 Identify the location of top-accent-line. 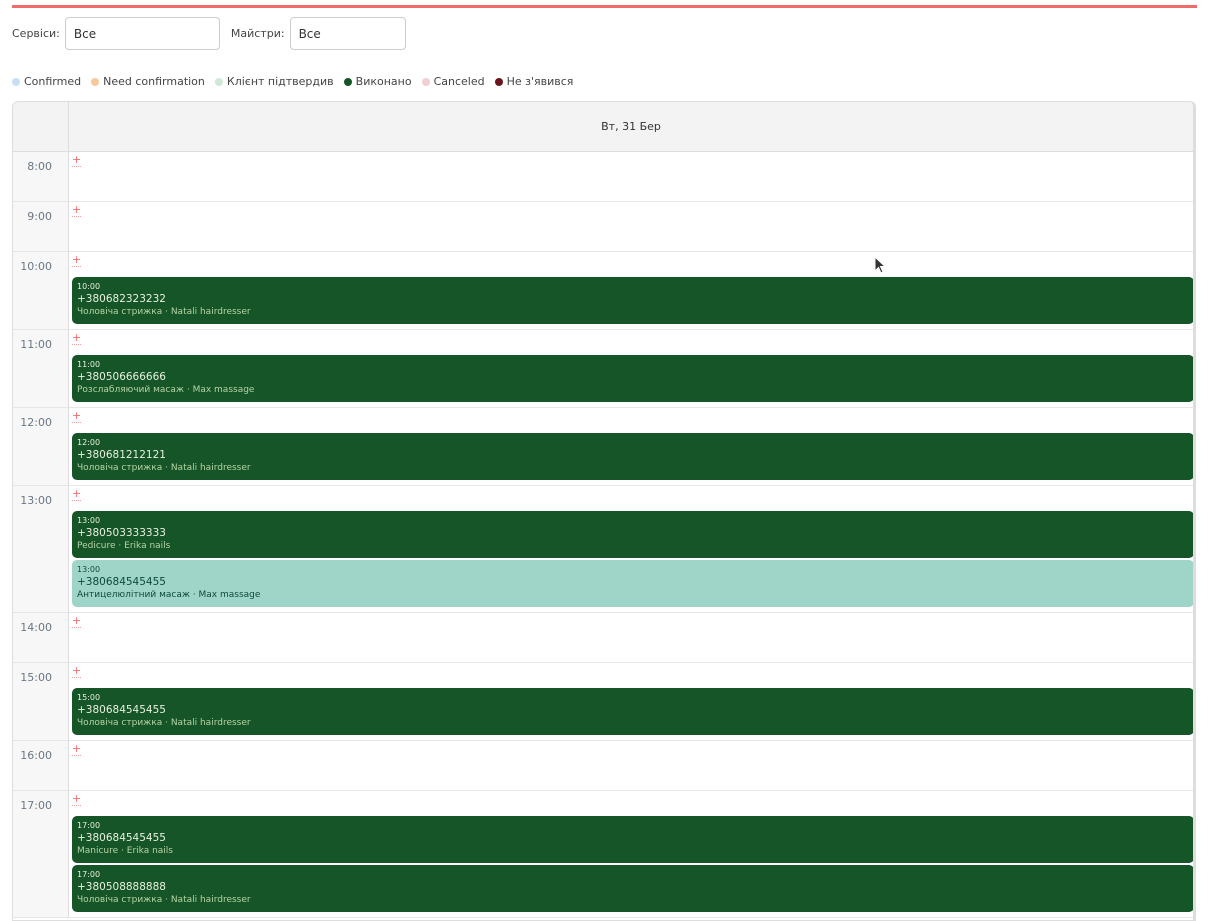
(604, 6).